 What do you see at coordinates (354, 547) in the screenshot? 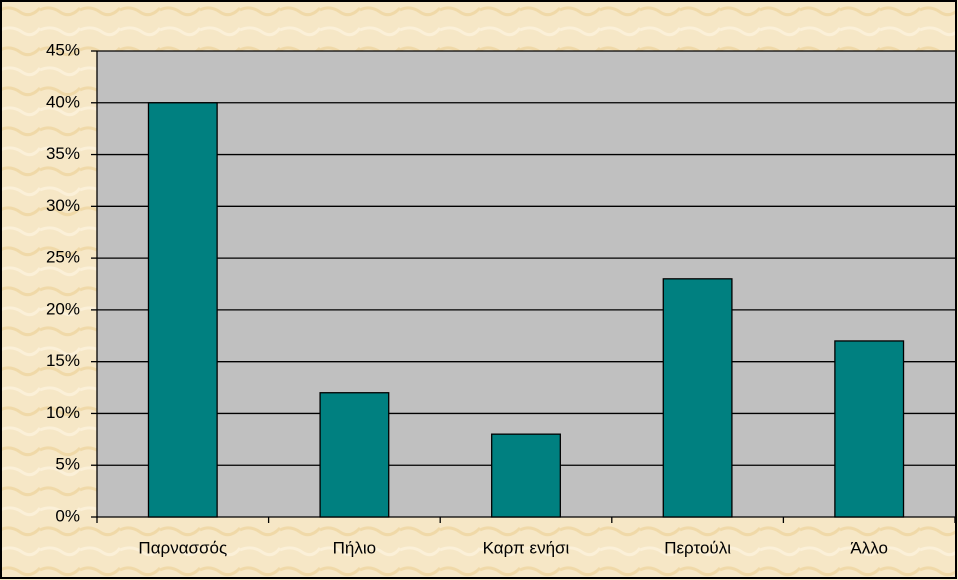
I see `x-tick-label: Πήλιο` at bounding box center [354, 547].